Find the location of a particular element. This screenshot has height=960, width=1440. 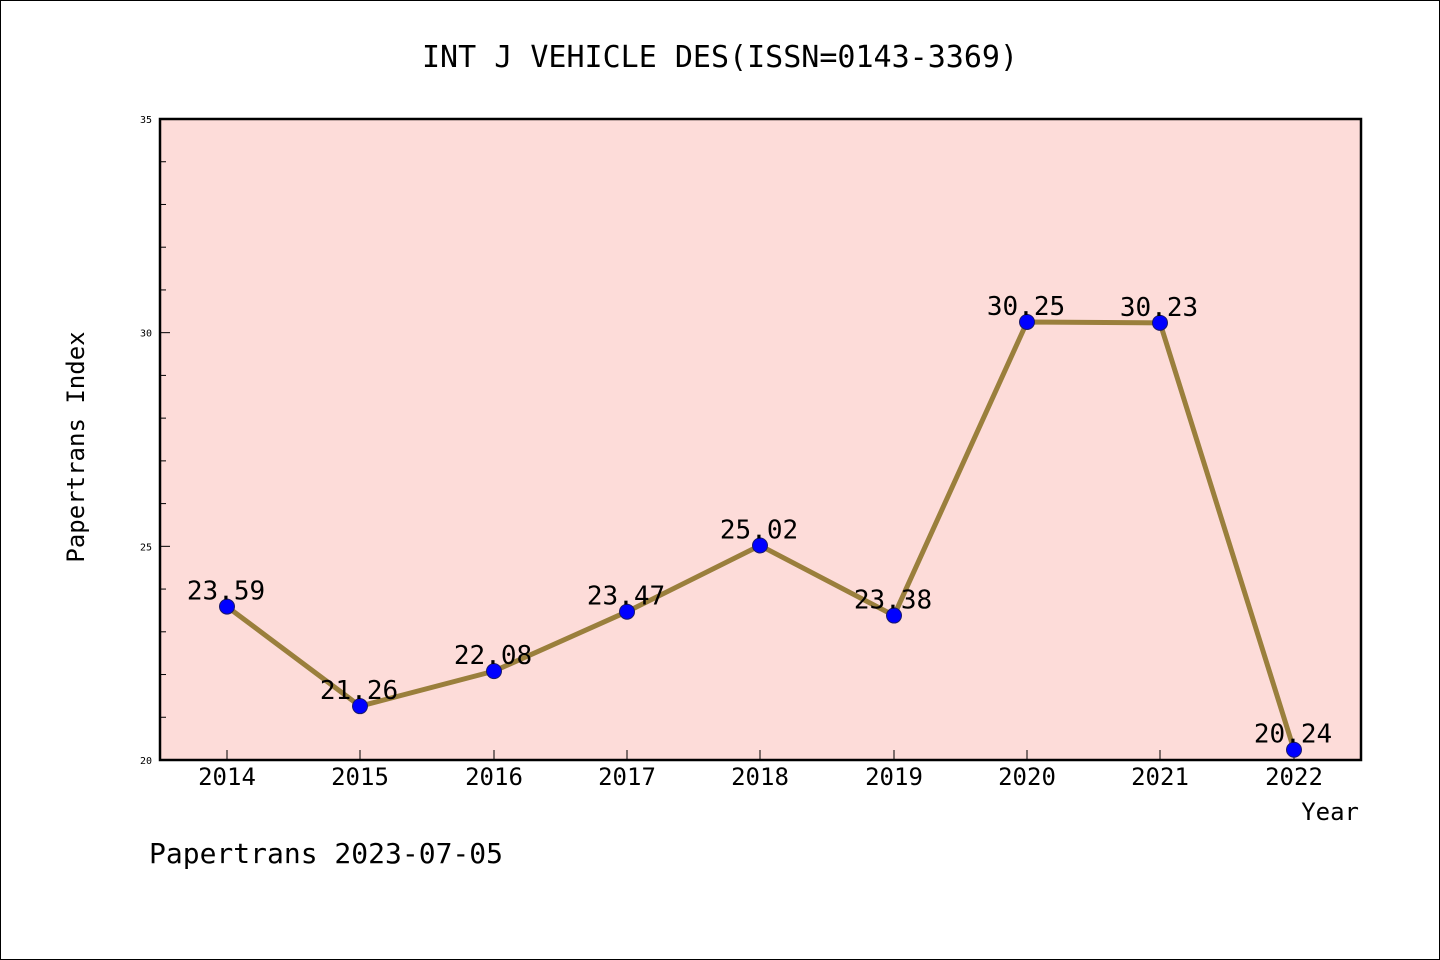

y-axis-label: Papertrans Index is located at coordinates (76, 446).